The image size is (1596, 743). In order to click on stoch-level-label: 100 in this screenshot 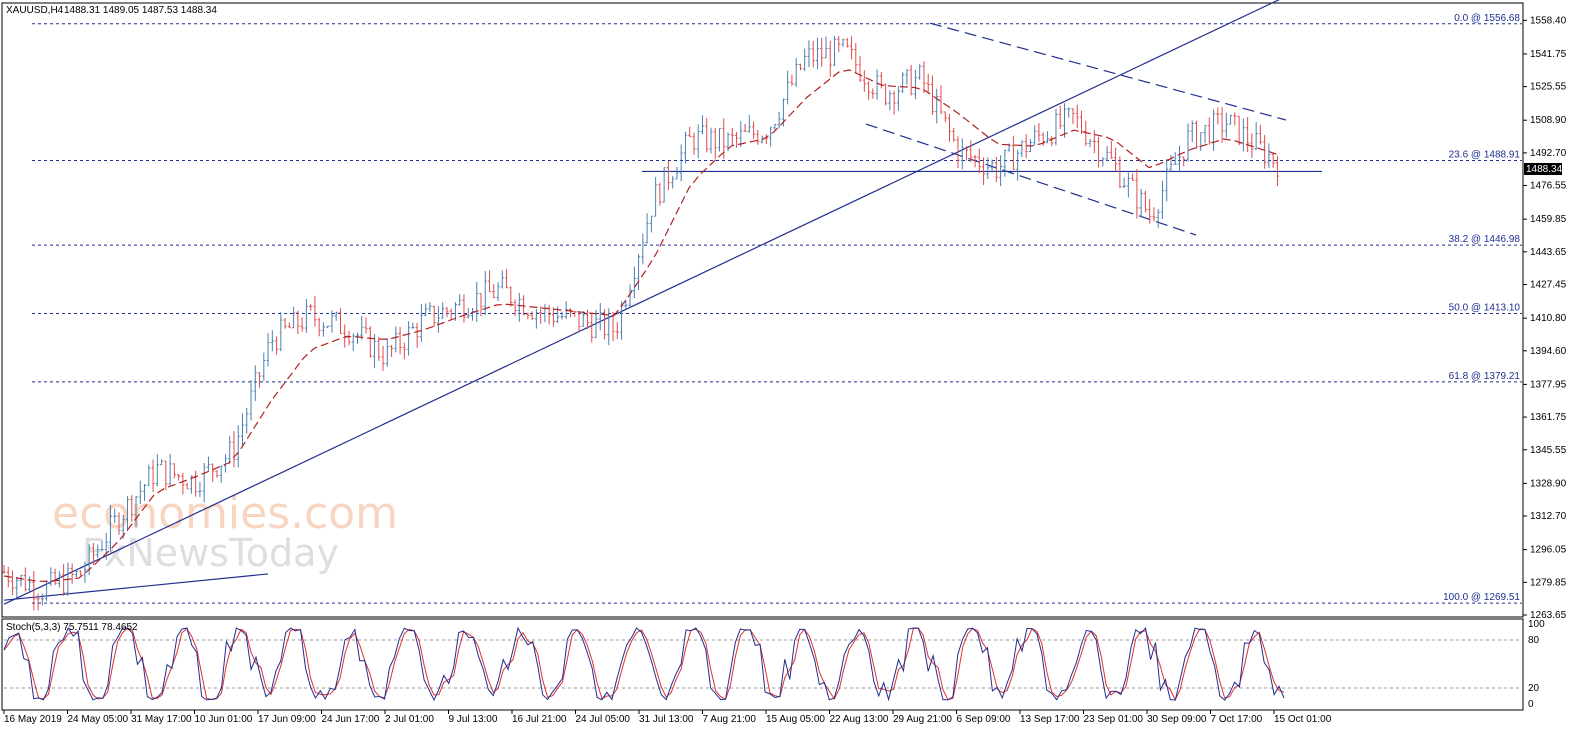, I will do `click(1536, 624)`.